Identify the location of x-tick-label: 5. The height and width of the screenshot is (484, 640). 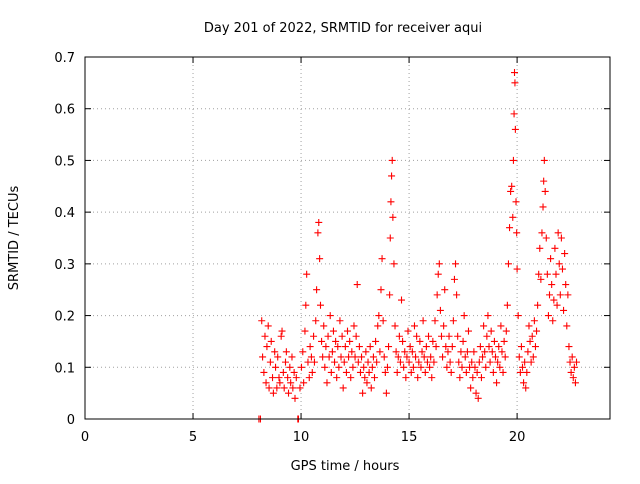
(193, 437).